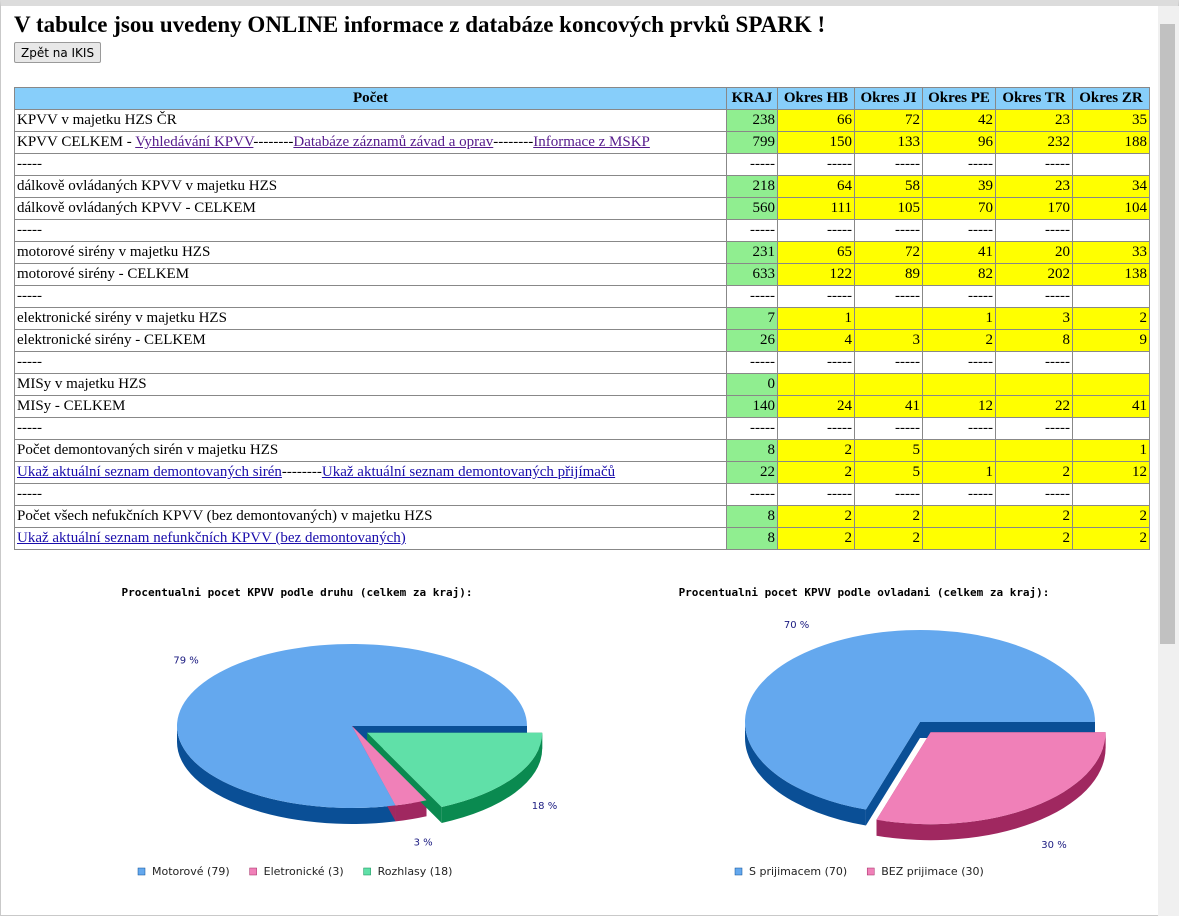 This screenshot has height=918, width=1181. What do you see at coordinates (370, 186) in the screenshot?
I see `row-label: dálkově ovládaných KPVV v majetku HZS` at bounding box center [370, 186].